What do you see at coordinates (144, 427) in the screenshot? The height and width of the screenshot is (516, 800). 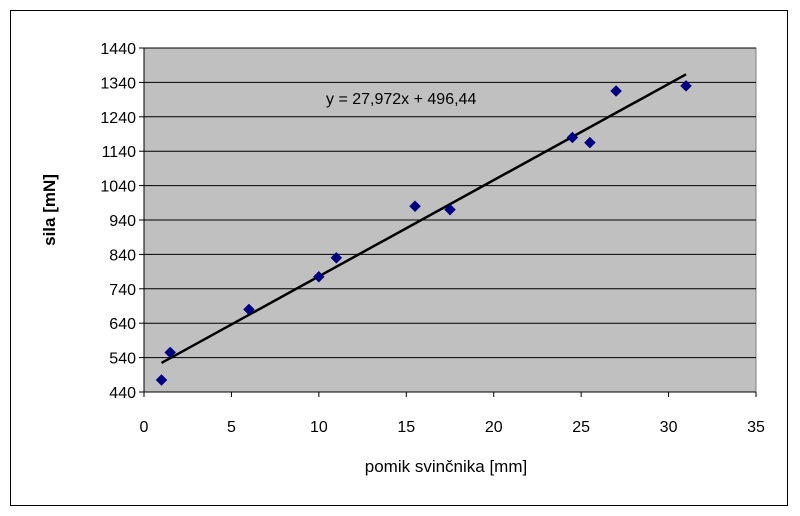 I see `x-tick-label-0: 0` at bounding box center [144, 427].